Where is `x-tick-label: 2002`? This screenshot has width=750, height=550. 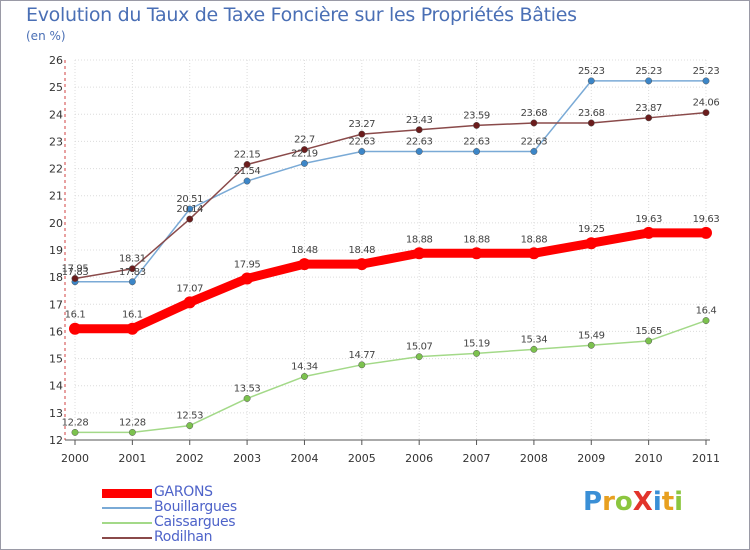 x-tick-label: 2002 is located at coordinates (190, 458).